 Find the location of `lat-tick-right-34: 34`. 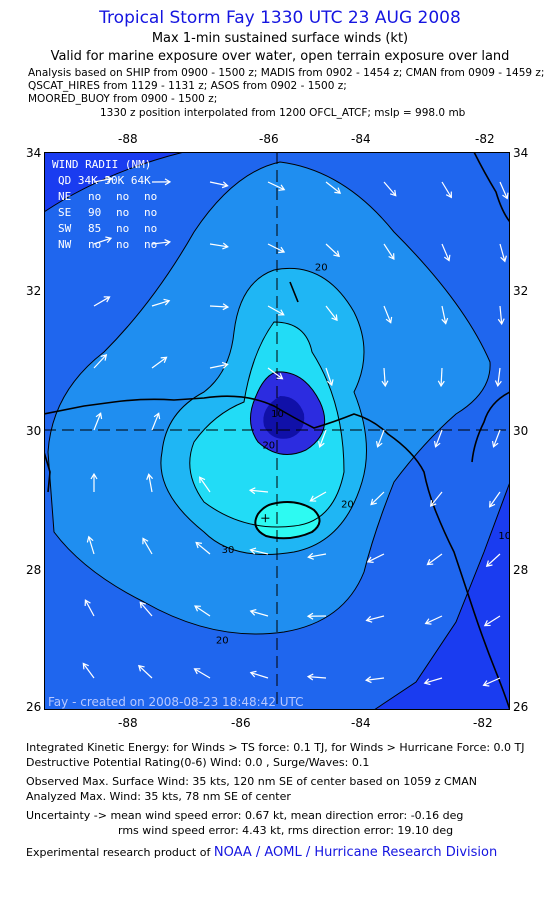

lat-tick-right-34: 34 is located at coordinates (521, 153).